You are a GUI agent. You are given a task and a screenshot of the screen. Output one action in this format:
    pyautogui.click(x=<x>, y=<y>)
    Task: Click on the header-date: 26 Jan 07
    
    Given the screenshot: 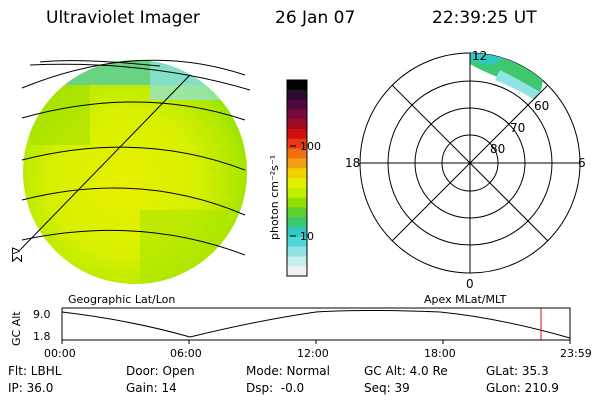 What is the action you would take?
    pyautogui.click(x=315, y=18)
    